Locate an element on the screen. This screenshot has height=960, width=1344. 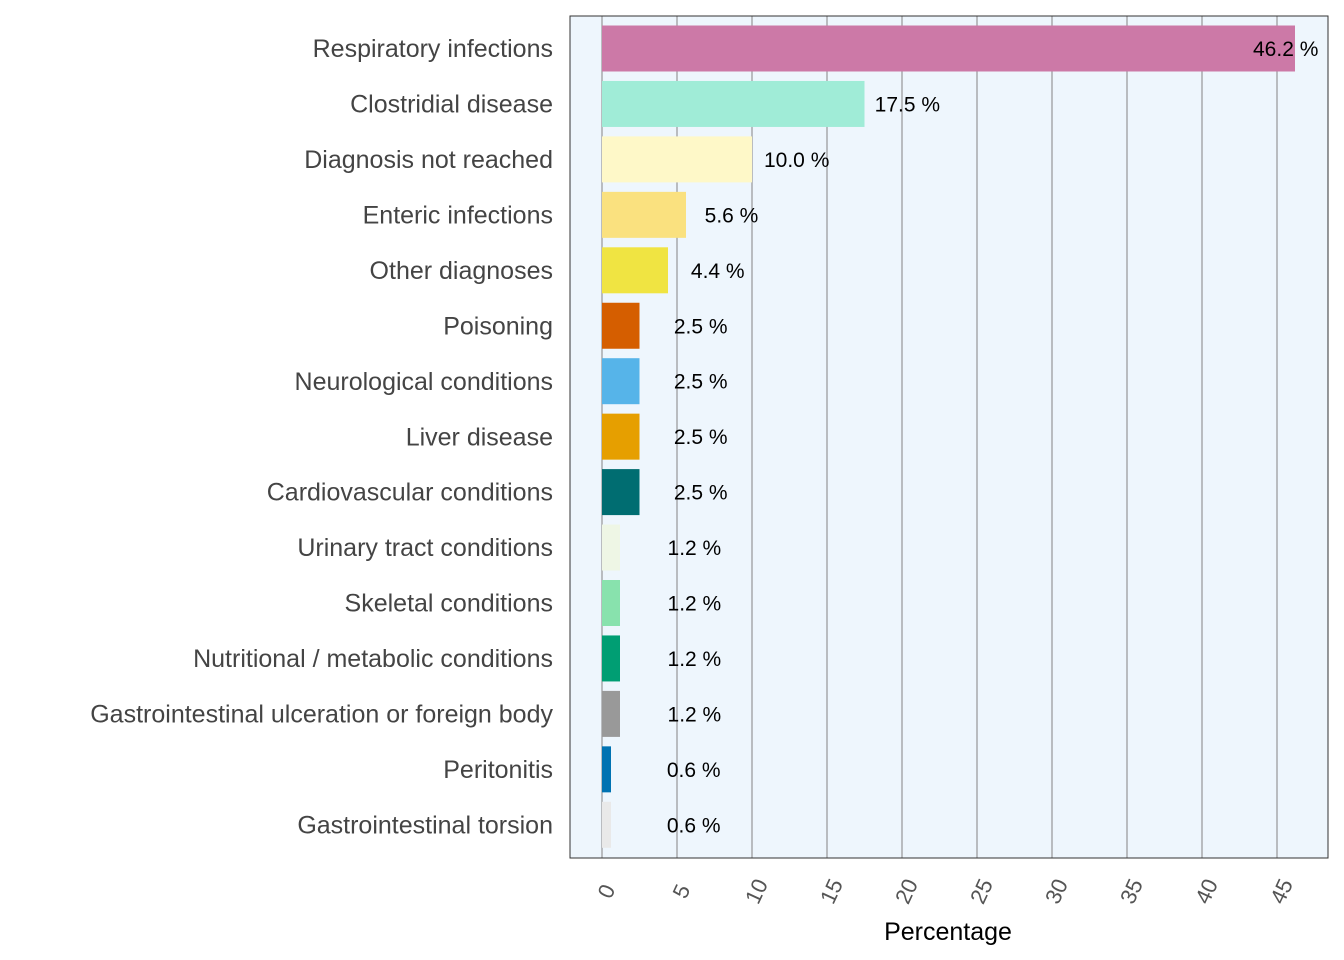
data-label: 5.6 % is located at coordinates (732, 215).